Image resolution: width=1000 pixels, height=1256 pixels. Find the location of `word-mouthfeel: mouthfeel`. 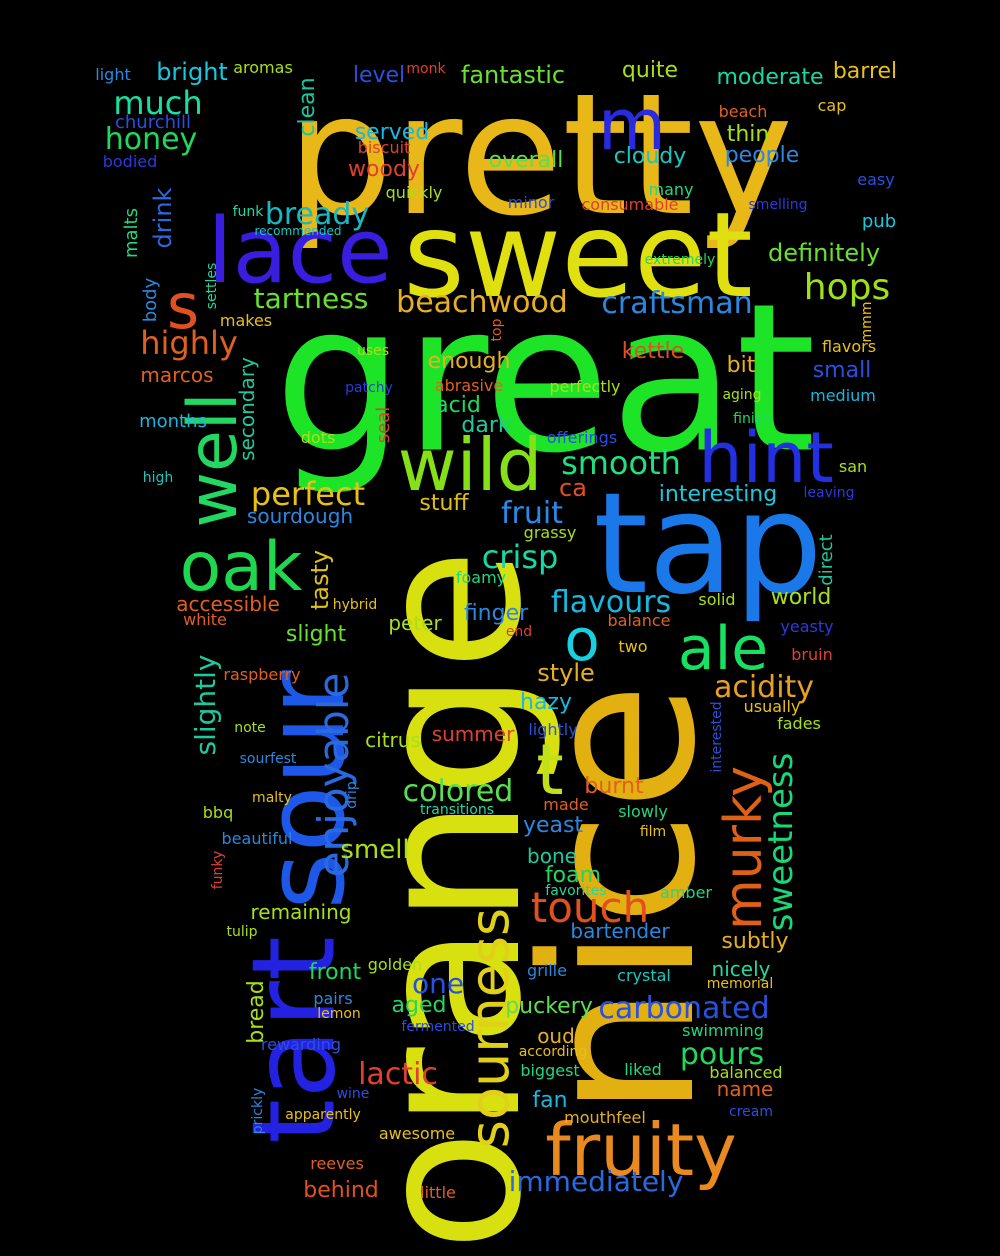

word-mouthfeel: mouthfeel is located at coordinates (605, 1117).